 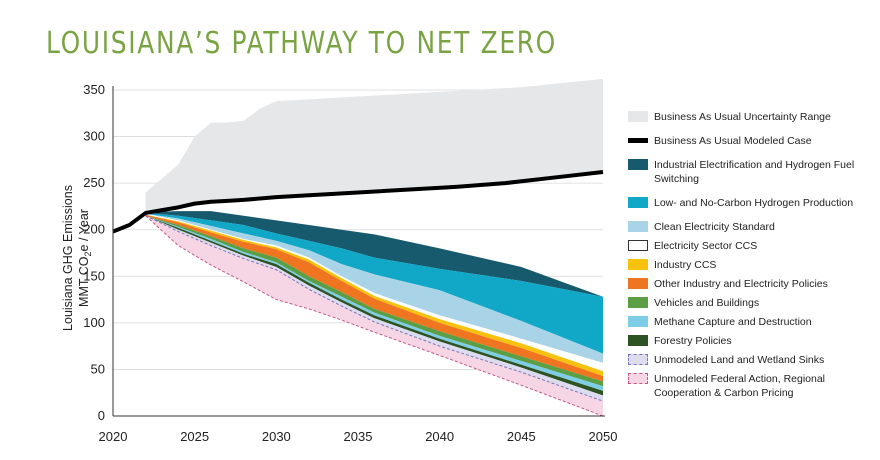 I want to click on legend-item-11: Forestry Policies, so click(x=753, y=341).